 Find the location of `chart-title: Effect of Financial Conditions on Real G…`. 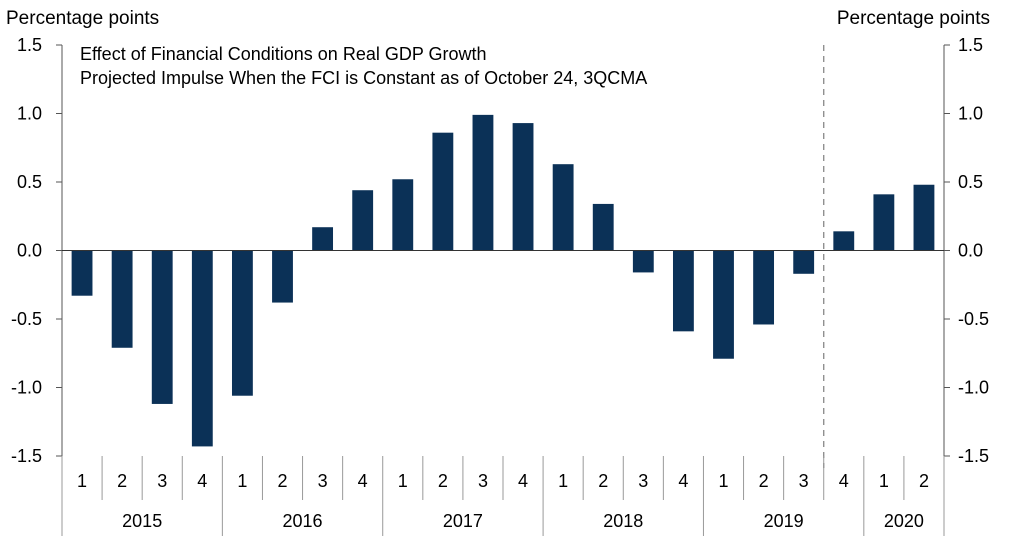

chart-title: Effect of Financial Conditions on Real G… is located at coordinates (283, 54).